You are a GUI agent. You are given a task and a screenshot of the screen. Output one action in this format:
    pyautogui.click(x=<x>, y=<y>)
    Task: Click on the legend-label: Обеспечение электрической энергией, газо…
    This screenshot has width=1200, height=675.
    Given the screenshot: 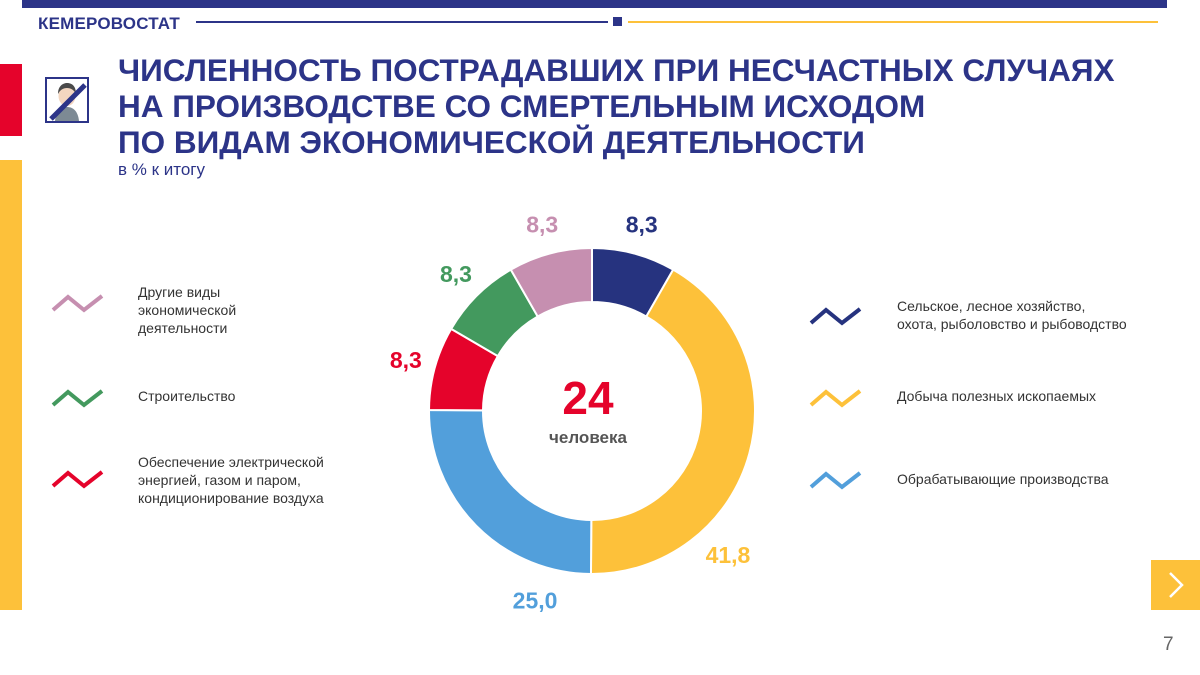 What is the action you would take?
    pyautogui.click(x=231, y=480)
    